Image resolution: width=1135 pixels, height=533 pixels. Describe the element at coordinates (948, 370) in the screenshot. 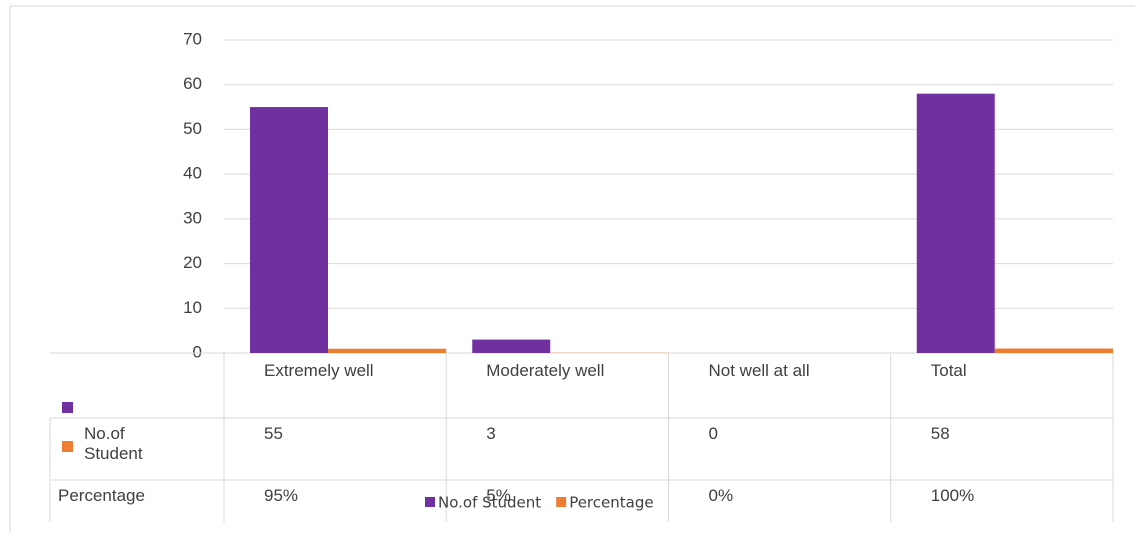

I see `category-label: Total` at that location.